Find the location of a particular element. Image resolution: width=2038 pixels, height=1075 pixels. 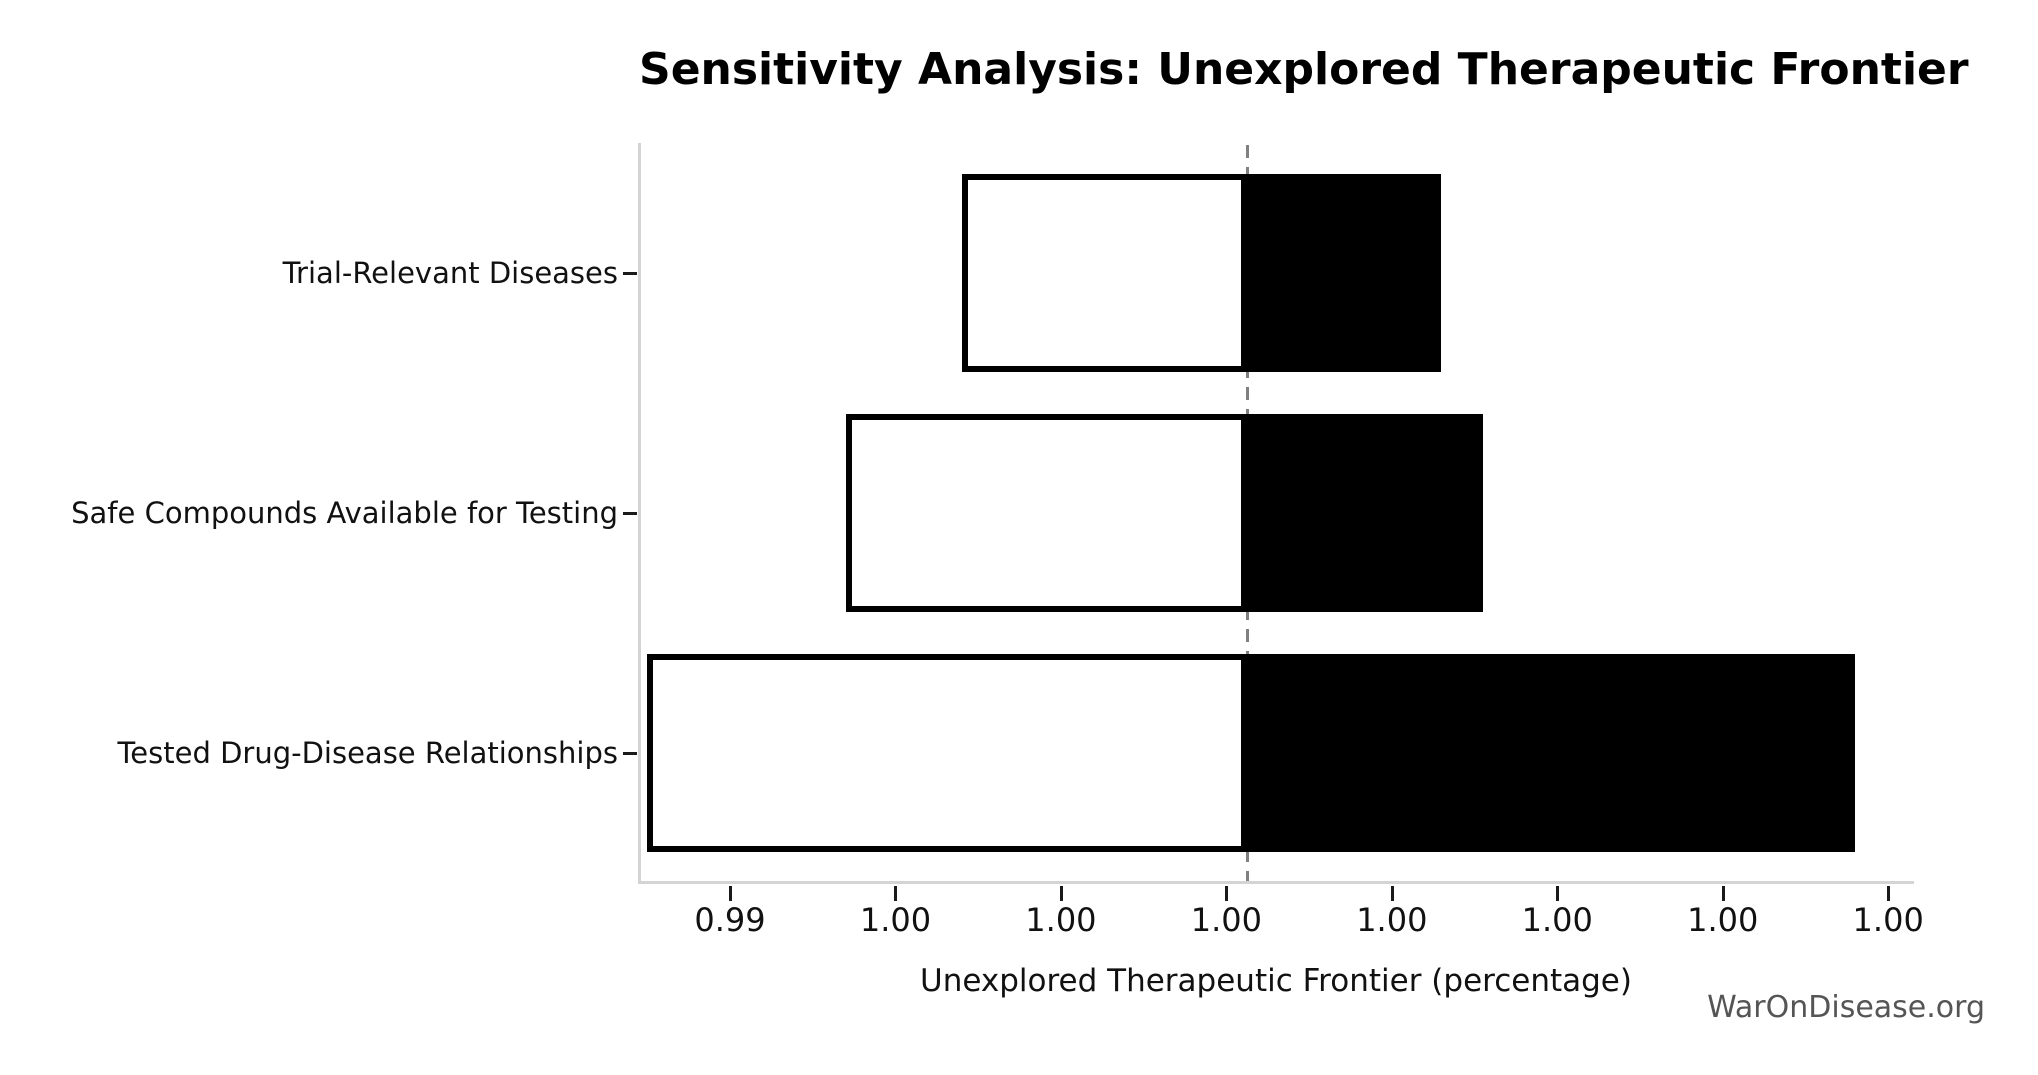

bar-high-safe-compounds is located at coordinates (1365, 513).